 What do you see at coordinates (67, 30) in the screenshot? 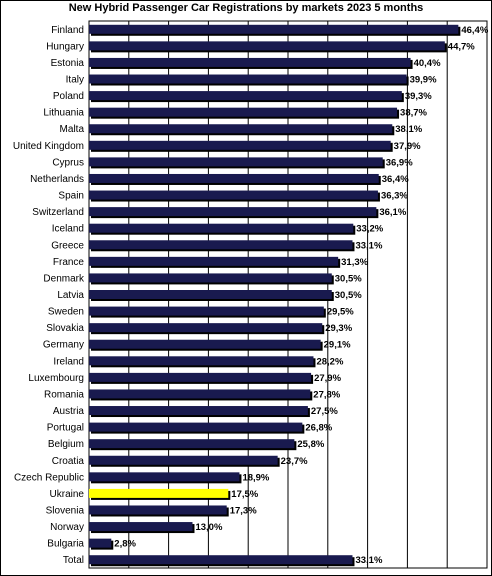
I see `category-label: Finland` at bounding box center [67, 30].